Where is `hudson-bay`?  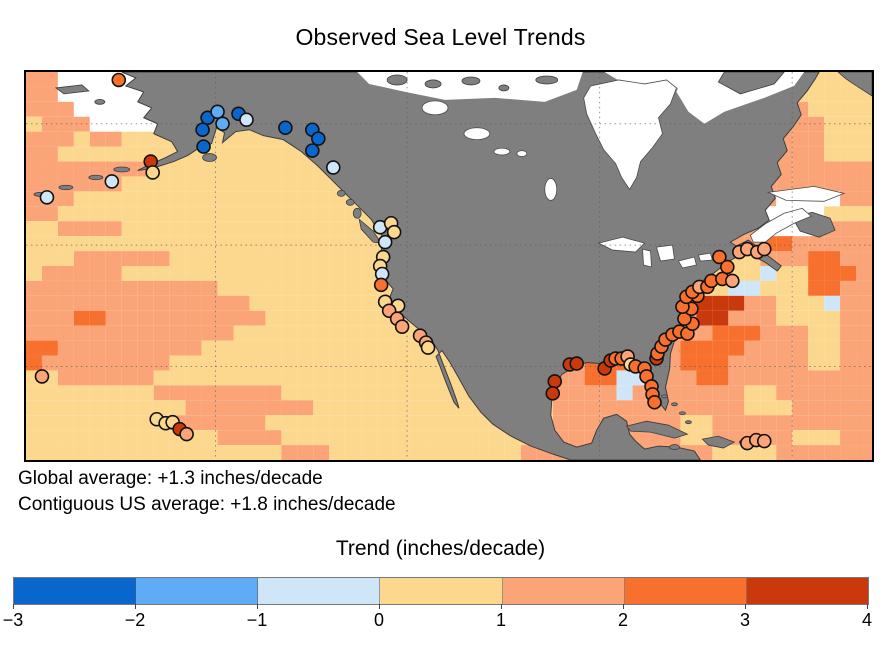 hudson-bay is located at coordinates (630, 135).